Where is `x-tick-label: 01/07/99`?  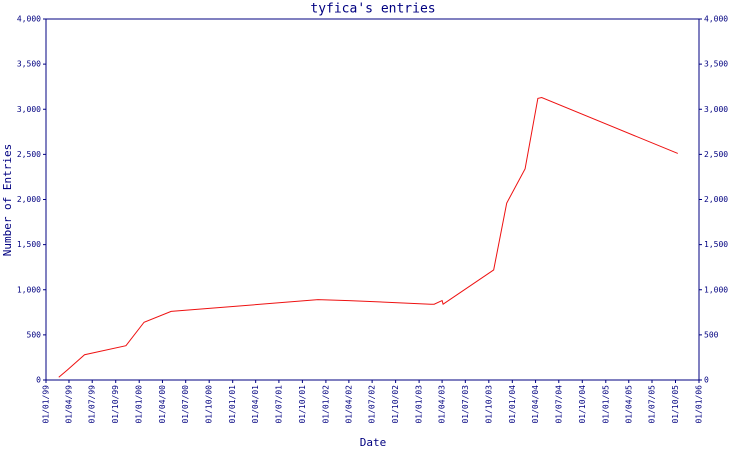 x-tick-label: 01/07/99 is located at coordinates (92, 404).